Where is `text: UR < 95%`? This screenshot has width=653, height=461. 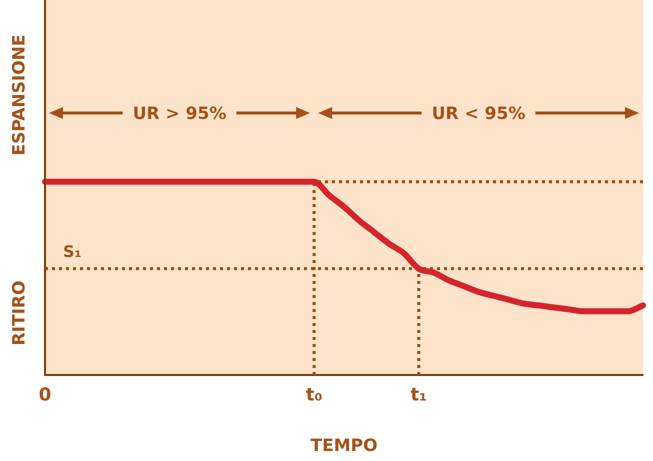
text: UR < 95% is located at coordinates (479, 114).